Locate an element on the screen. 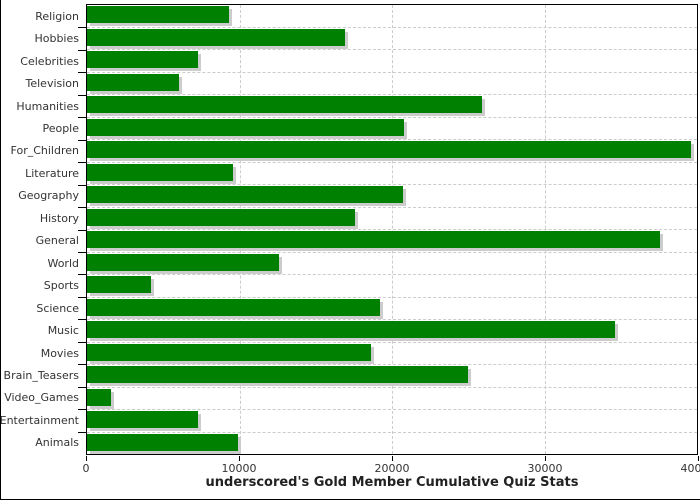 This screenshot has height=500, width=700. y-axis-label: Animals is located at coordinates (57, 443).